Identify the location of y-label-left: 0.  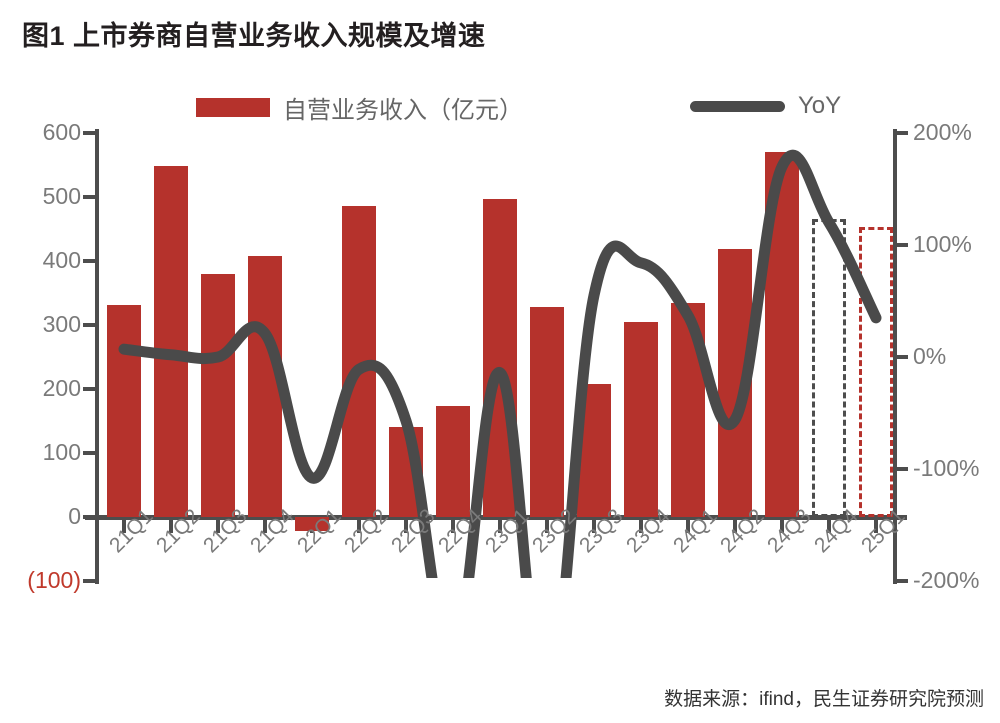
(74, 516).